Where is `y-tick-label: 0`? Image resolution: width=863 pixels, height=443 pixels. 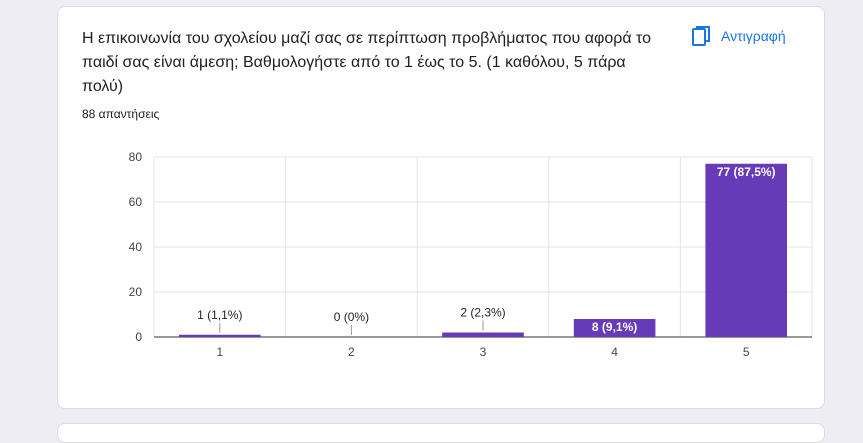
y-tick-label: 0 is located at coordinates (138, 337).